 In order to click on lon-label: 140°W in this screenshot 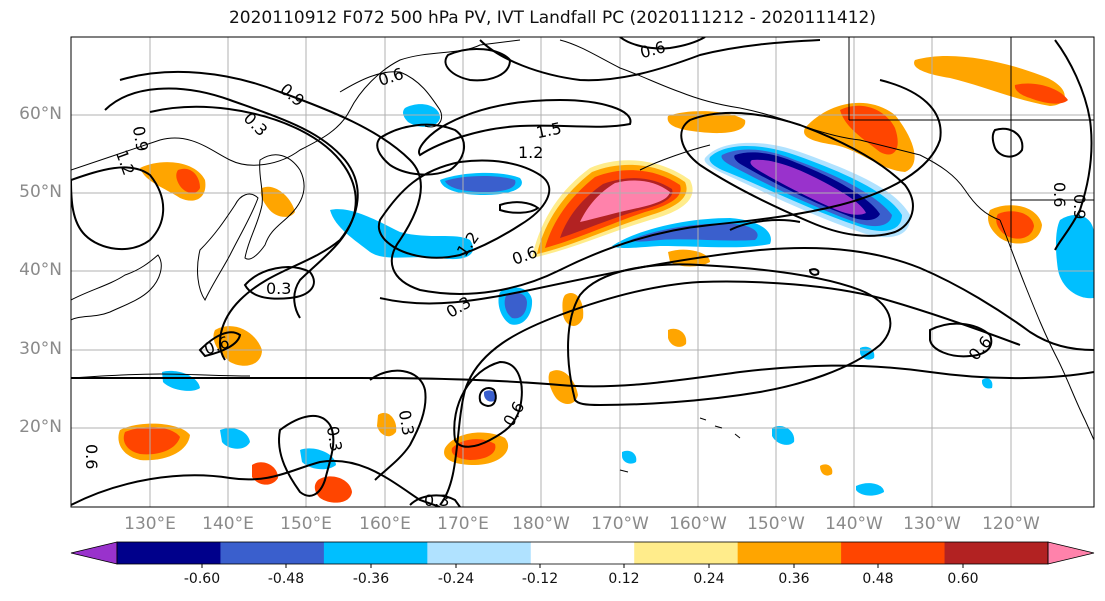, I will do `click(854, 524)`.